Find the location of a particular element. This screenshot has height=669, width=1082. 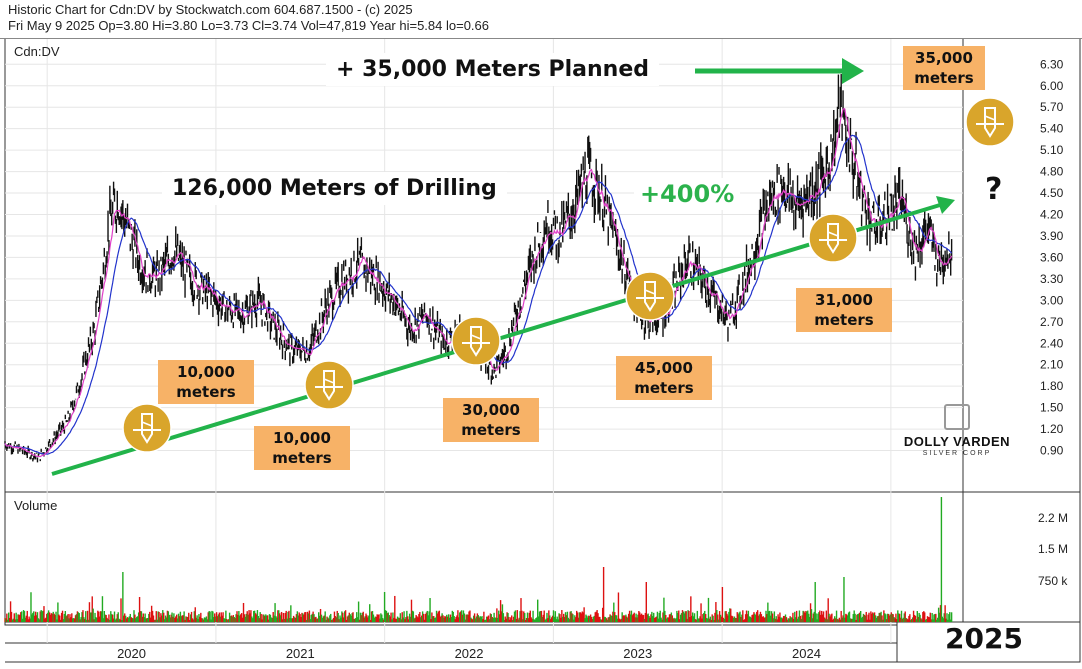

callout-2025: 35,000 meters is located at coordinates (944, 68).